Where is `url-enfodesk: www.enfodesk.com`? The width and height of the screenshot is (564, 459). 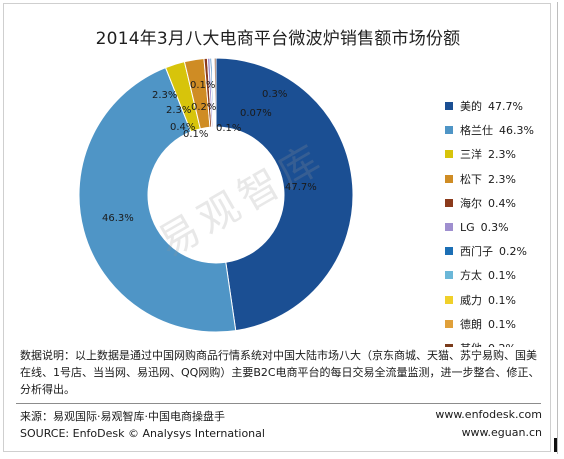
url-enfodesk: www.enfodesk.com is located at coordinates (488, 414).